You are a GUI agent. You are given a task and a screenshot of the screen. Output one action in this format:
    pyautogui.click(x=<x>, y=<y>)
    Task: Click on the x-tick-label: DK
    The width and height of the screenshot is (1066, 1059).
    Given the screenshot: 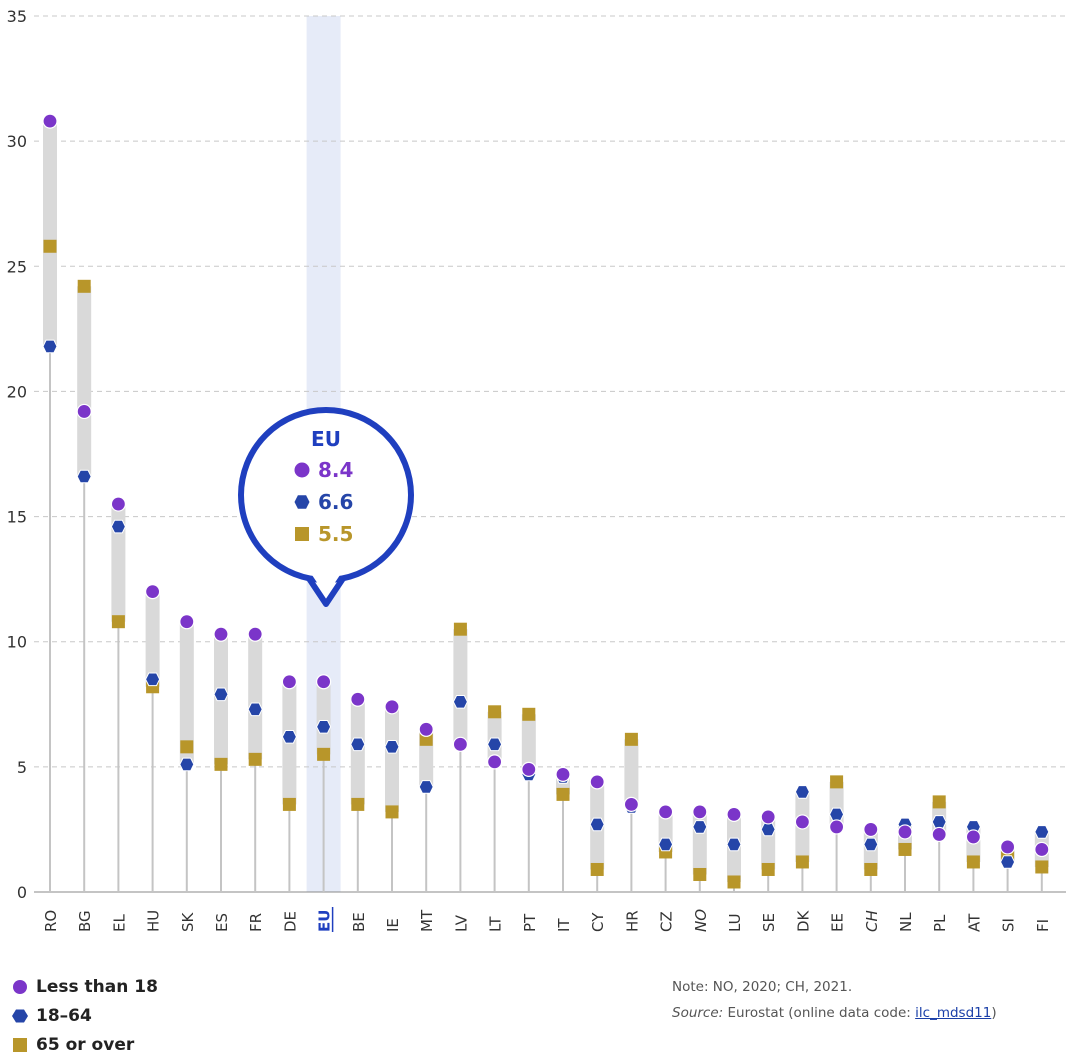 What is the action you would take?
    pyautogui.click(x=803, y=920)
    